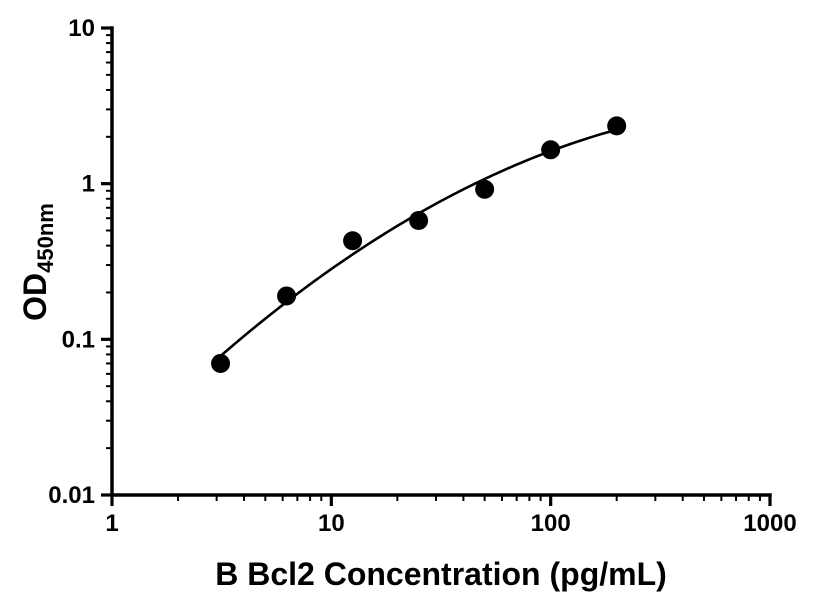  What do you see at coordinates (71, 495) in the screenshot?
I see `y-tick-label: 0.01` at bounding box center [71, 495].